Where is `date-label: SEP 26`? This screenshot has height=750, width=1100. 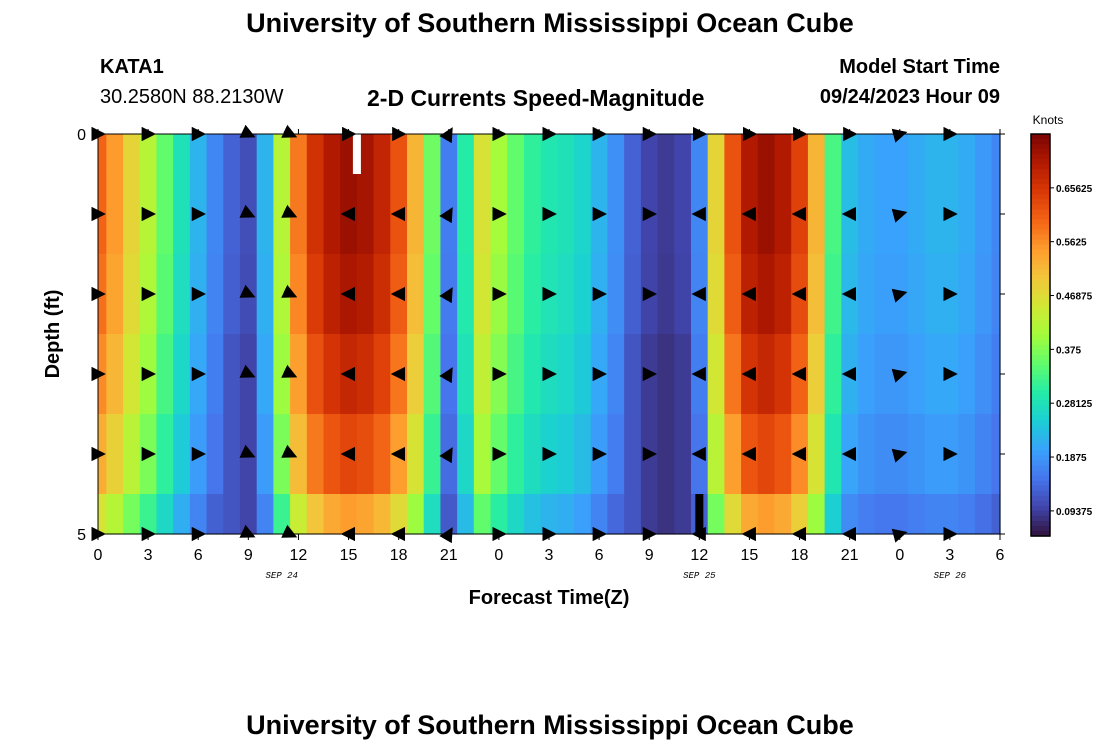
date-label: SEP 26 is located at coordinates (950, 576).